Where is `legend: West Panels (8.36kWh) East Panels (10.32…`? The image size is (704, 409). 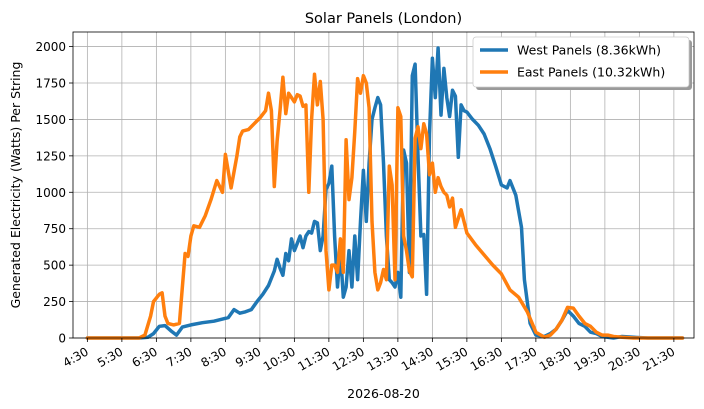 legend: West Panels (8.36kWh) East Panels (10.32… is located at coordinates (582, 63).